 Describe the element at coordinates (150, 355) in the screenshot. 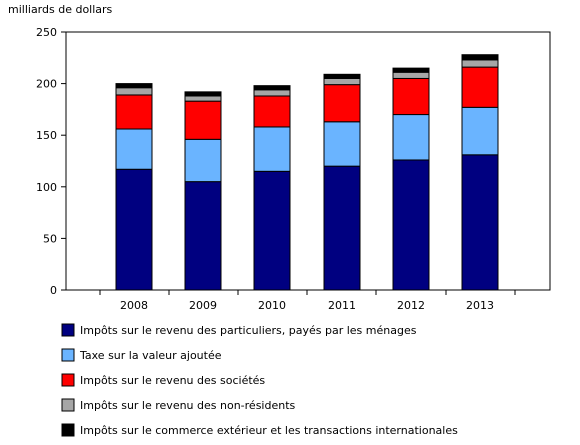

I see `legend-label: Taxe sur la valeur ajoutée` at that location.